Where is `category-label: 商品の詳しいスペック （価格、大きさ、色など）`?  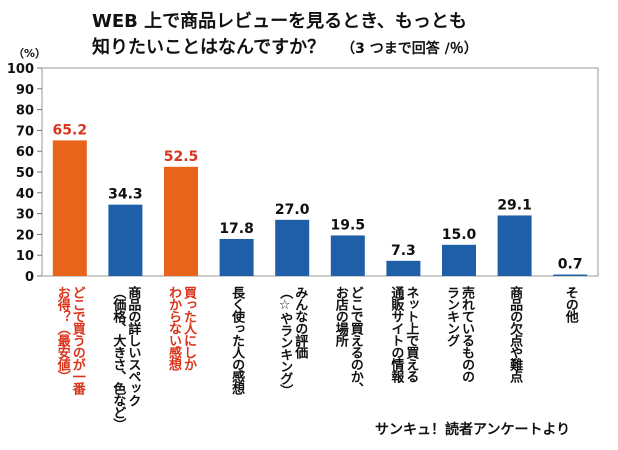
category-label: 商品の詳しいスペック （価格、大きさ、色など） is located at coordinates (125, 358).